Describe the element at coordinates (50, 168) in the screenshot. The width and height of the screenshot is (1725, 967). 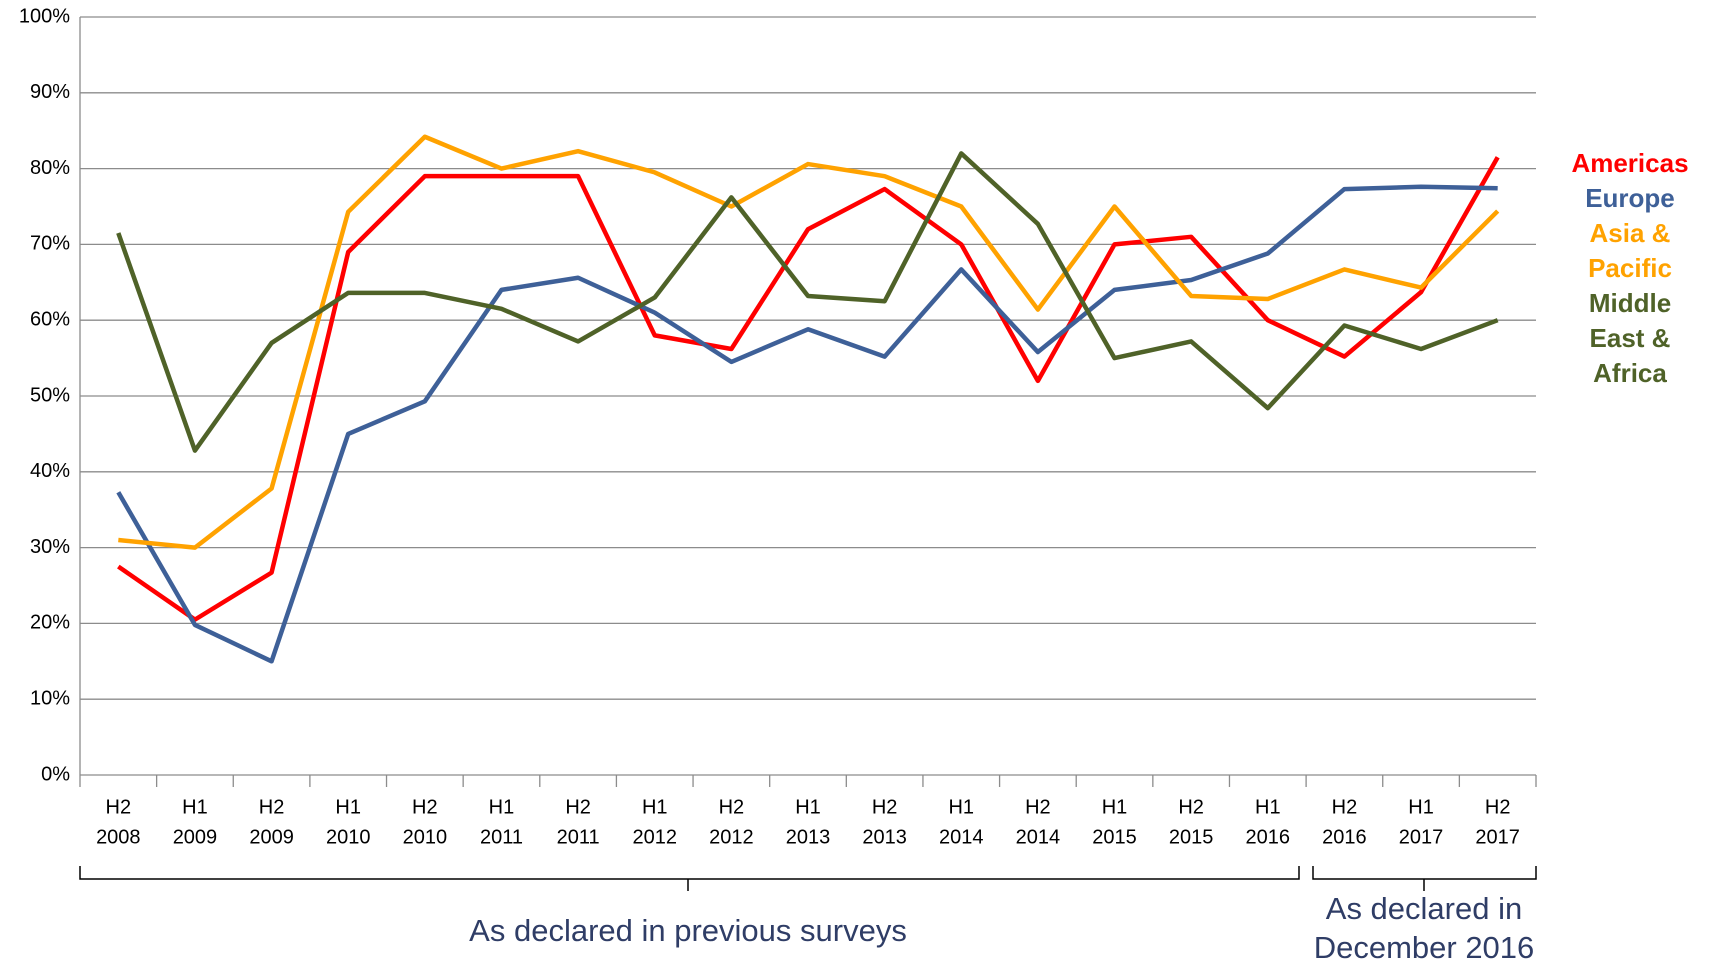
I see `y-tick-label: 80%` at that location.